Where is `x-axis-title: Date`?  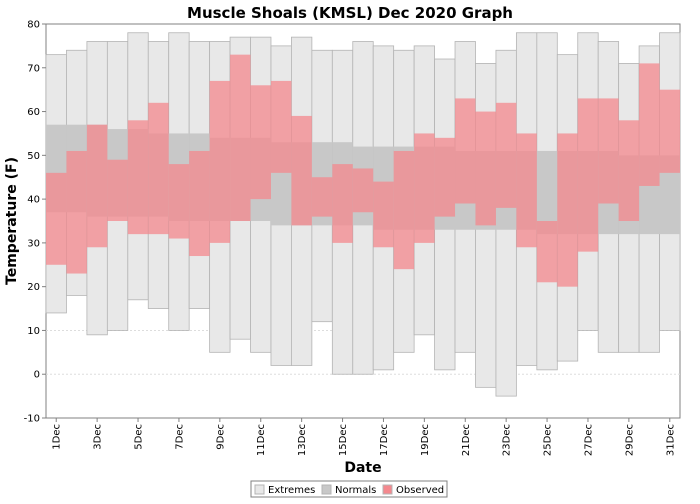 x-axis-title: Date is located at coordinates (362, 468).